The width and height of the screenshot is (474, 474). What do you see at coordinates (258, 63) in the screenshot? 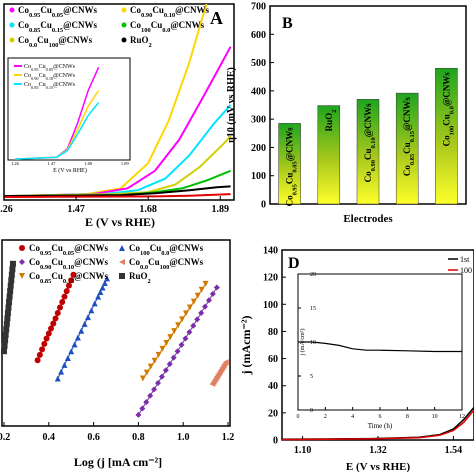
I see `panel-b-y-tick-label: 500` at bounding box center [258, 63].